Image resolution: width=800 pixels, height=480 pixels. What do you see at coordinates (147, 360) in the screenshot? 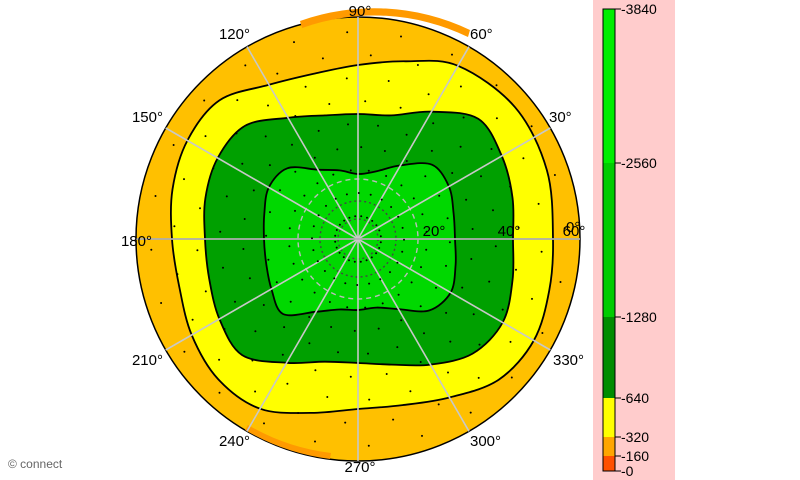
I see `angle-label-7: 210°` at bounding box center [147, 360].